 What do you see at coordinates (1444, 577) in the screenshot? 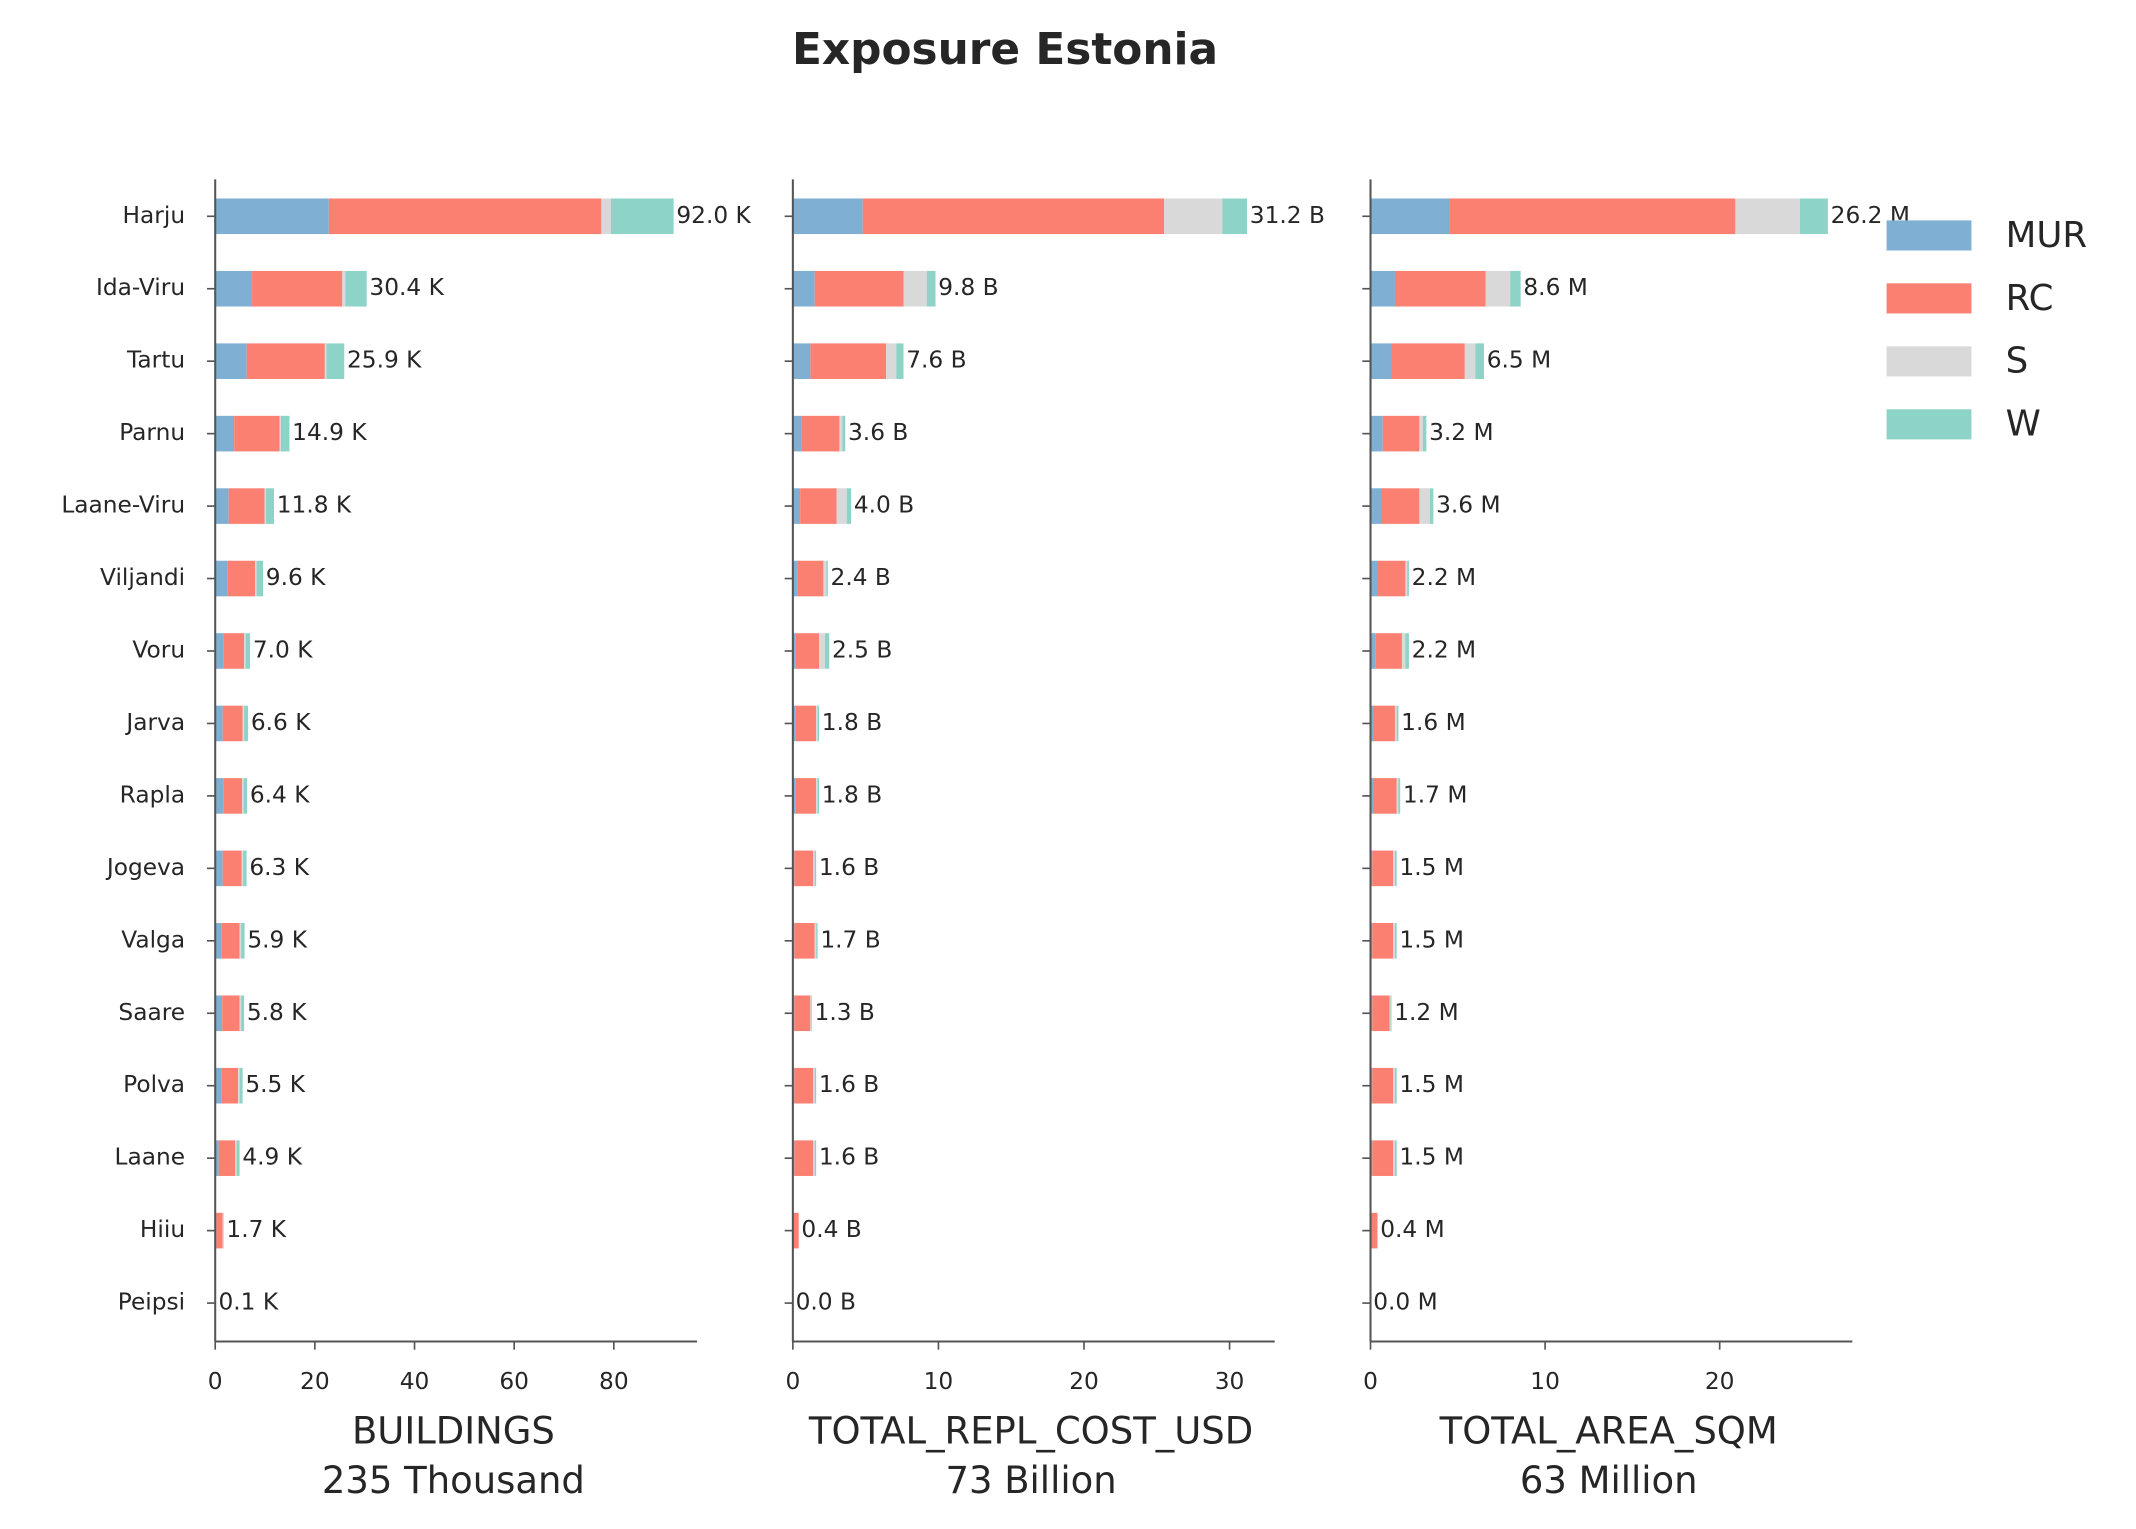
I see `value-label: 2.2 M` at bounding box center [1444, 577].